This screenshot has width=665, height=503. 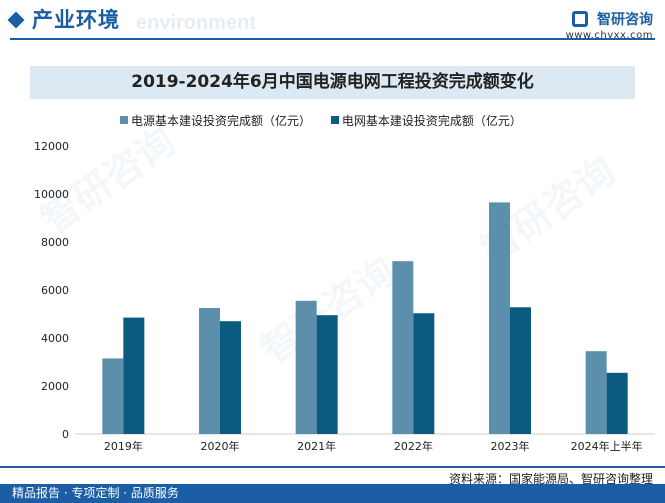 What do you see at coordinates (609, 35) in the screenshot?
I see `brand-url: www.chyxx.com` at bounding box center [609, 35].